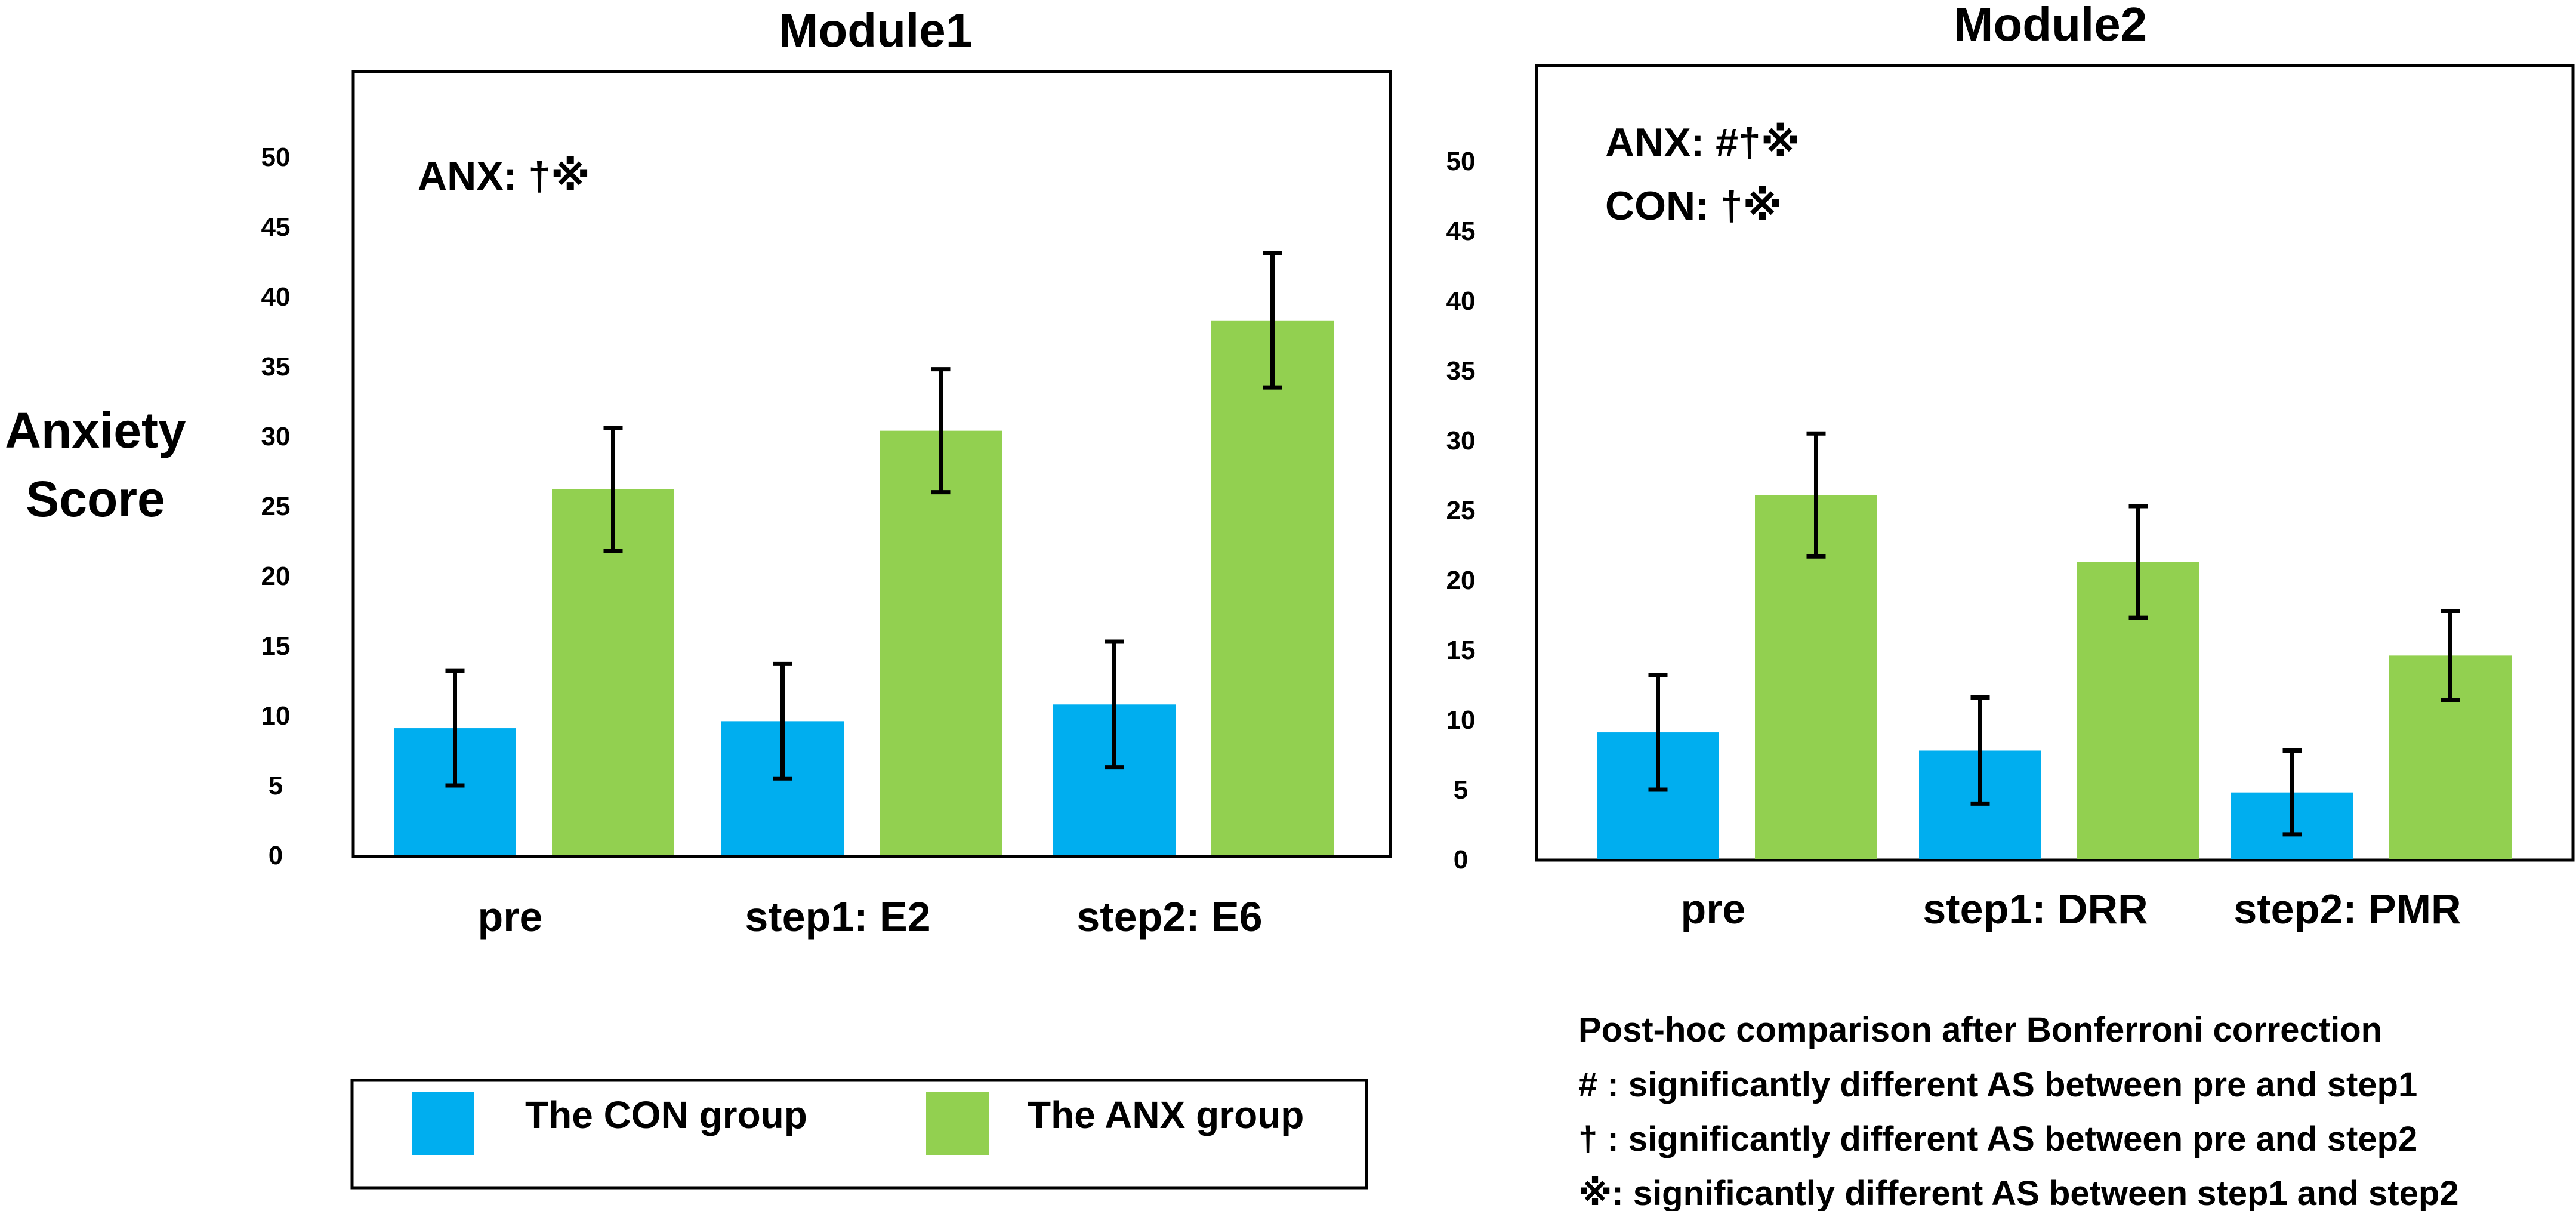 Image resolution: width=2576 pixels, height=1214 pixels. I want to click on module1-y-tick-50: 50, so click(276, 157).